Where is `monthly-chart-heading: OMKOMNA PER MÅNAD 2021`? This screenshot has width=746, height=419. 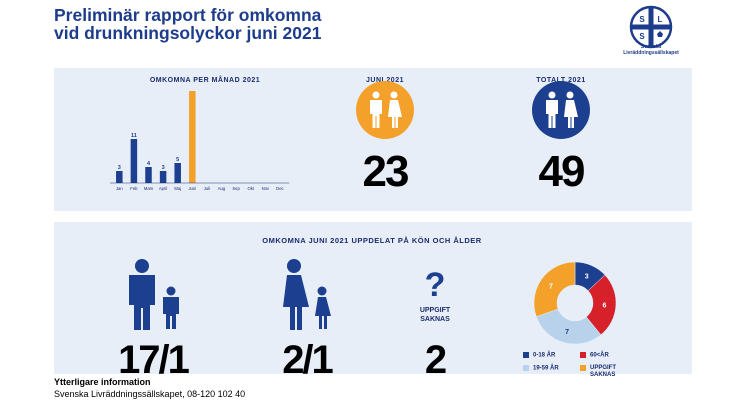
monthly-chart-heading: OMKOMNA PER MÅNAD 2021 is located at coordinates (205, 80).